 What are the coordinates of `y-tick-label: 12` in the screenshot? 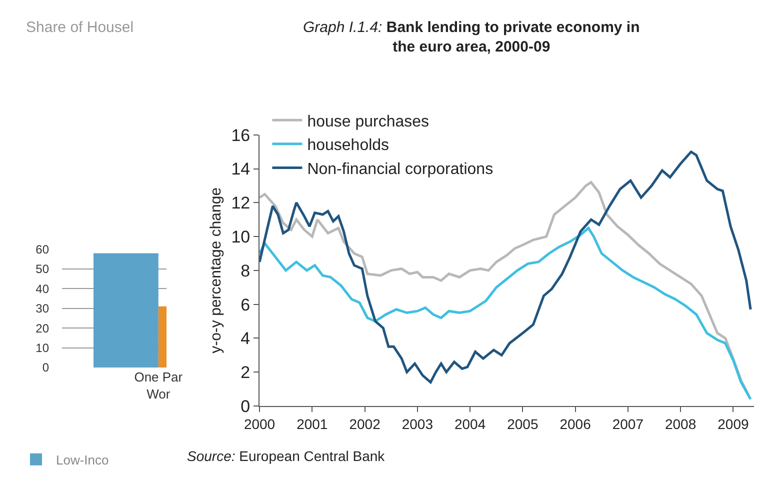 It's located at (240, 203).